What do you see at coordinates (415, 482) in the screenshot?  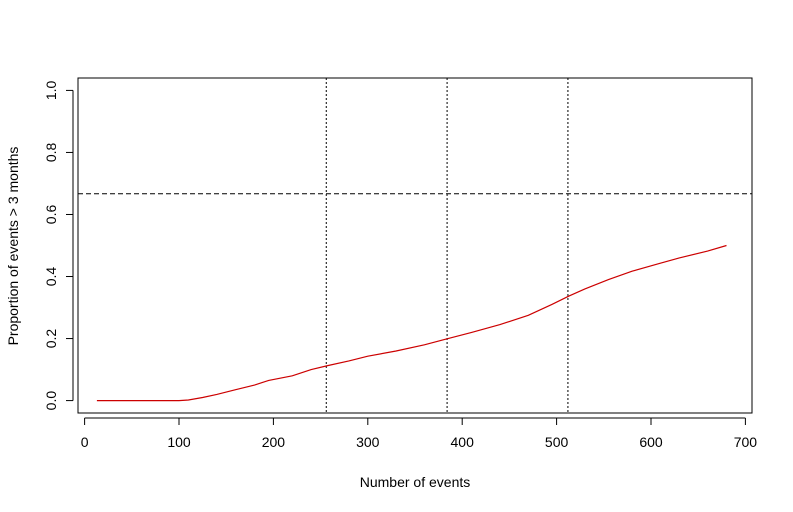 I see `x-axis-title: Number of events` at bounding box center [415, 482].